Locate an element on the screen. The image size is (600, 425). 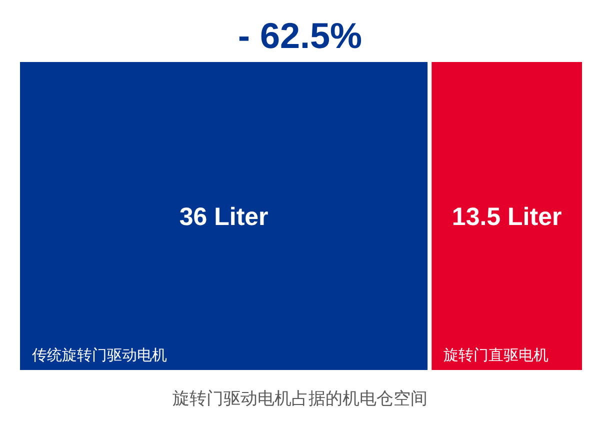
data-label: 13.5 Liter is located at coordinates (507, 217).